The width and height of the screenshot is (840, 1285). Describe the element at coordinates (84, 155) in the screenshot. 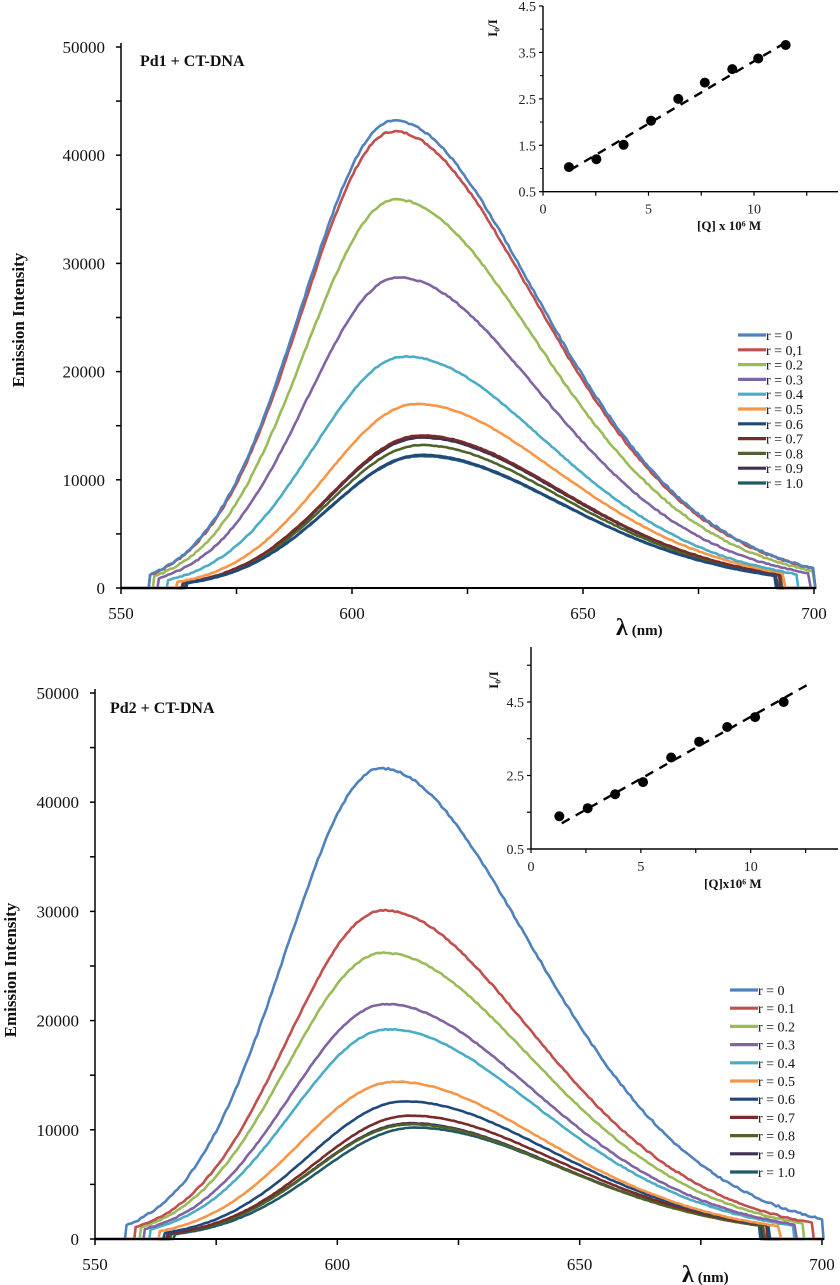

I see `y-tick-label: 40000` at that location.